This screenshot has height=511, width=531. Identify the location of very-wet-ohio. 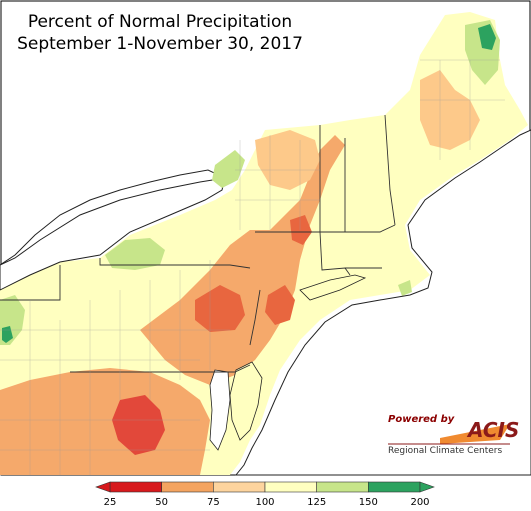
(7, 334).